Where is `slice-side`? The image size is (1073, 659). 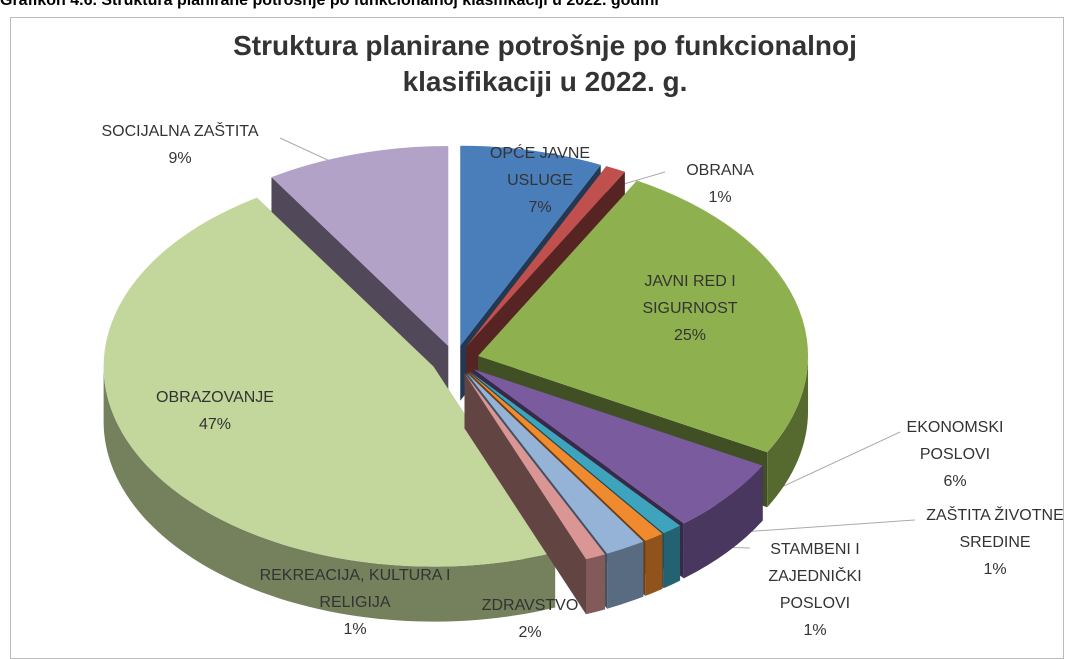
slice-side is located at coordinates (525, 494).